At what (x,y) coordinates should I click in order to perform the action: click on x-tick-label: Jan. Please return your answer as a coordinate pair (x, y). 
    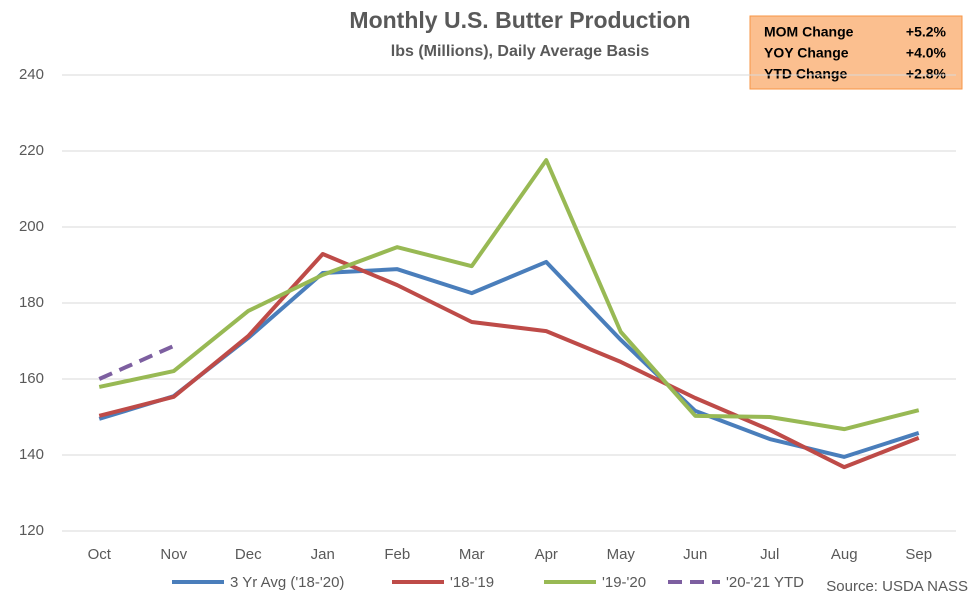
    Looking at the image, I should click on (323, 554).